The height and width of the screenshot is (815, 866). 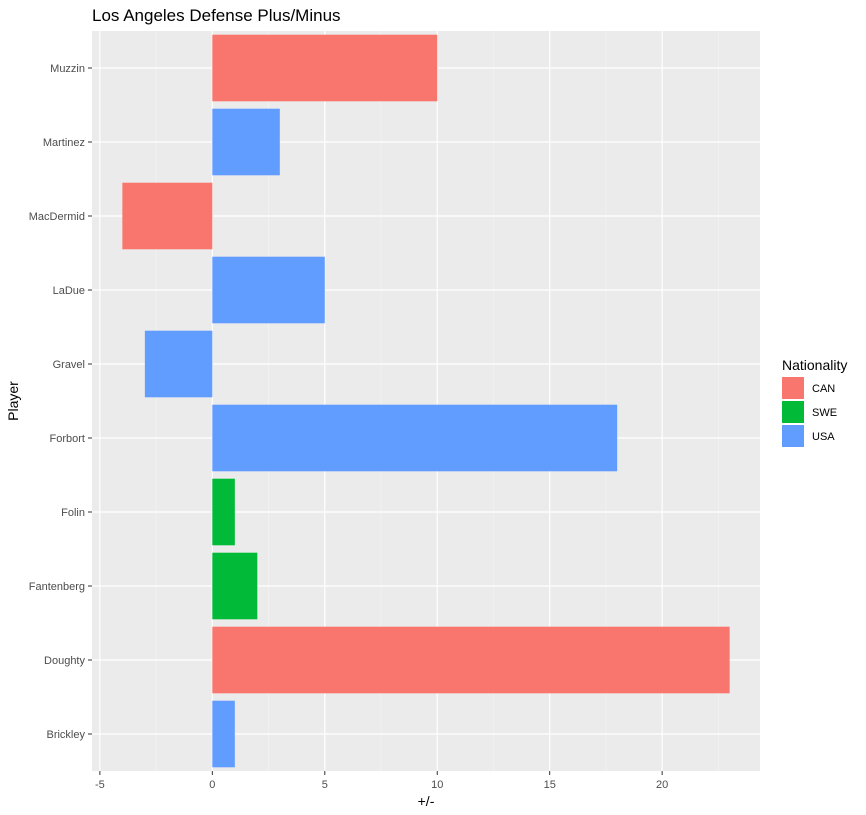 What do you see at coordinates (793, 412) in the screenshot?
I see `legend-key-swe` at bounding box center [793, 412].